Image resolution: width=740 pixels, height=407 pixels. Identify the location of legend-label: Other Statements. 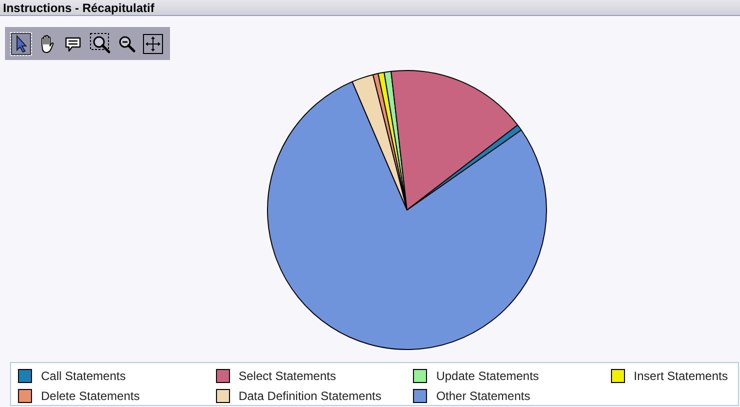
(483, 396).